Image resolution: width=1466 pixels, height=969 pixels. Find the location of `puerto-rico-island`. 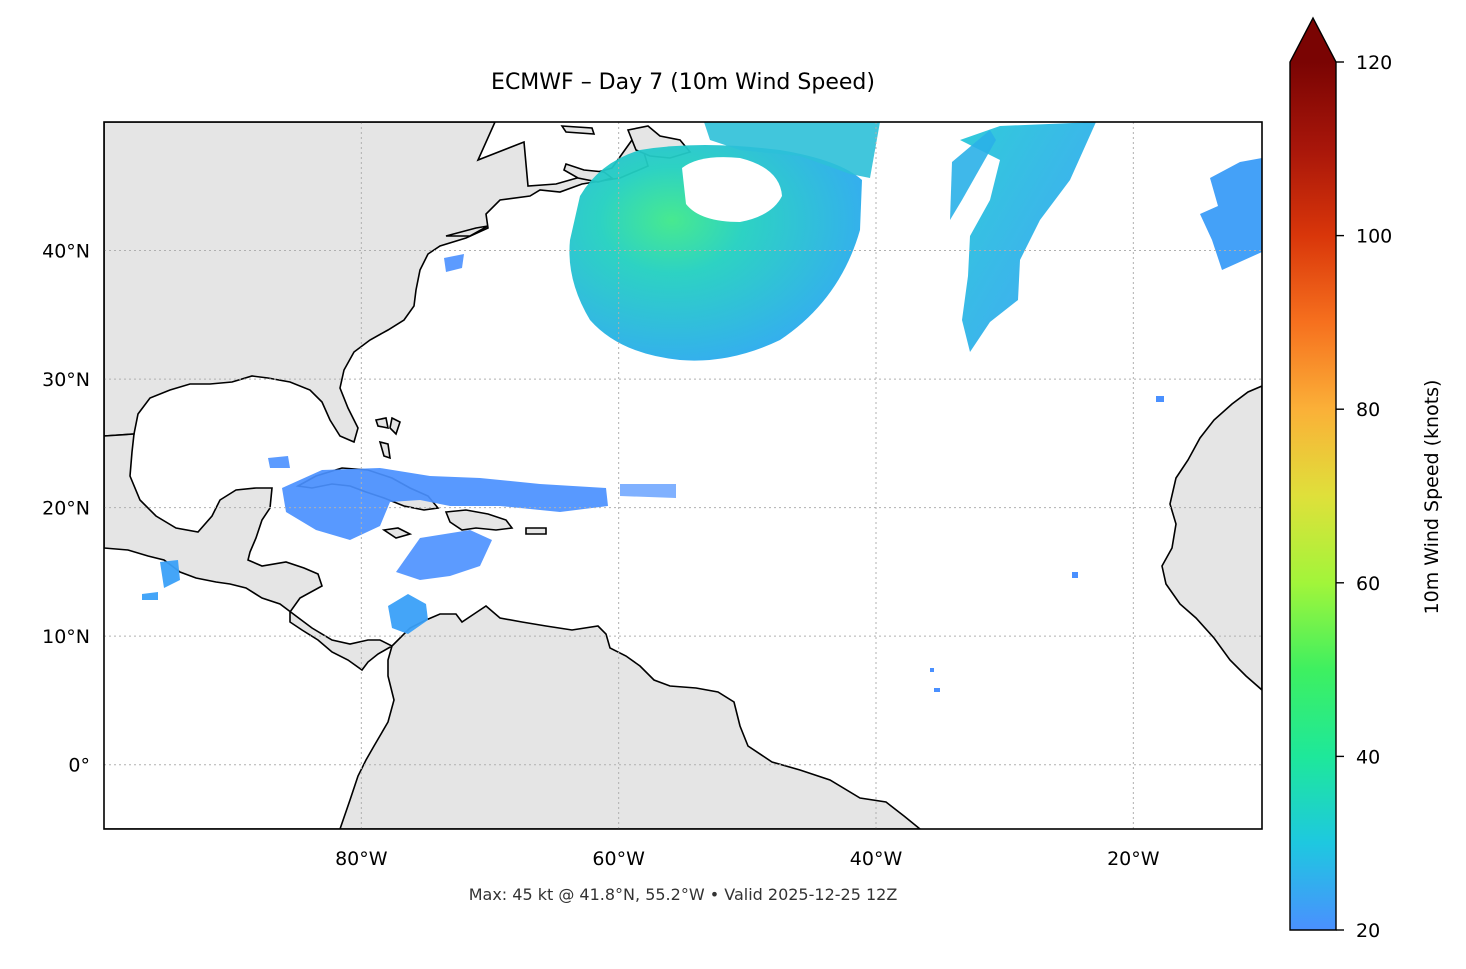

puerto-rico-island is located at coordinates (536, 531).